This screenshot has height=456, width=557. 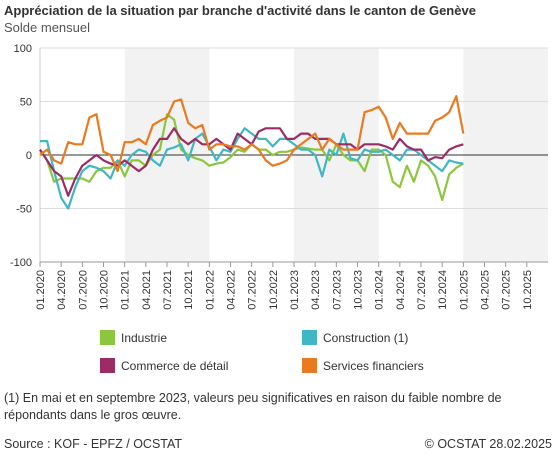 I want to click on legend-swatch-commerce, so click(x=107, y=365).